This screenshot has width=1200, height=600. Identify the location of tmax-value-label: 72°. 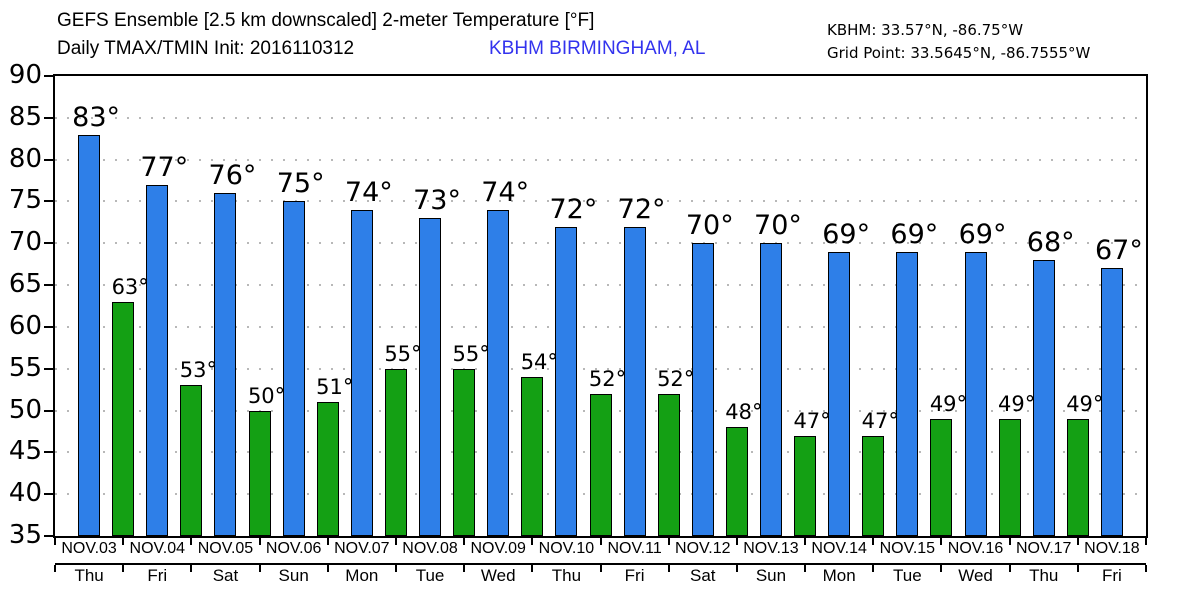
(641, 209).